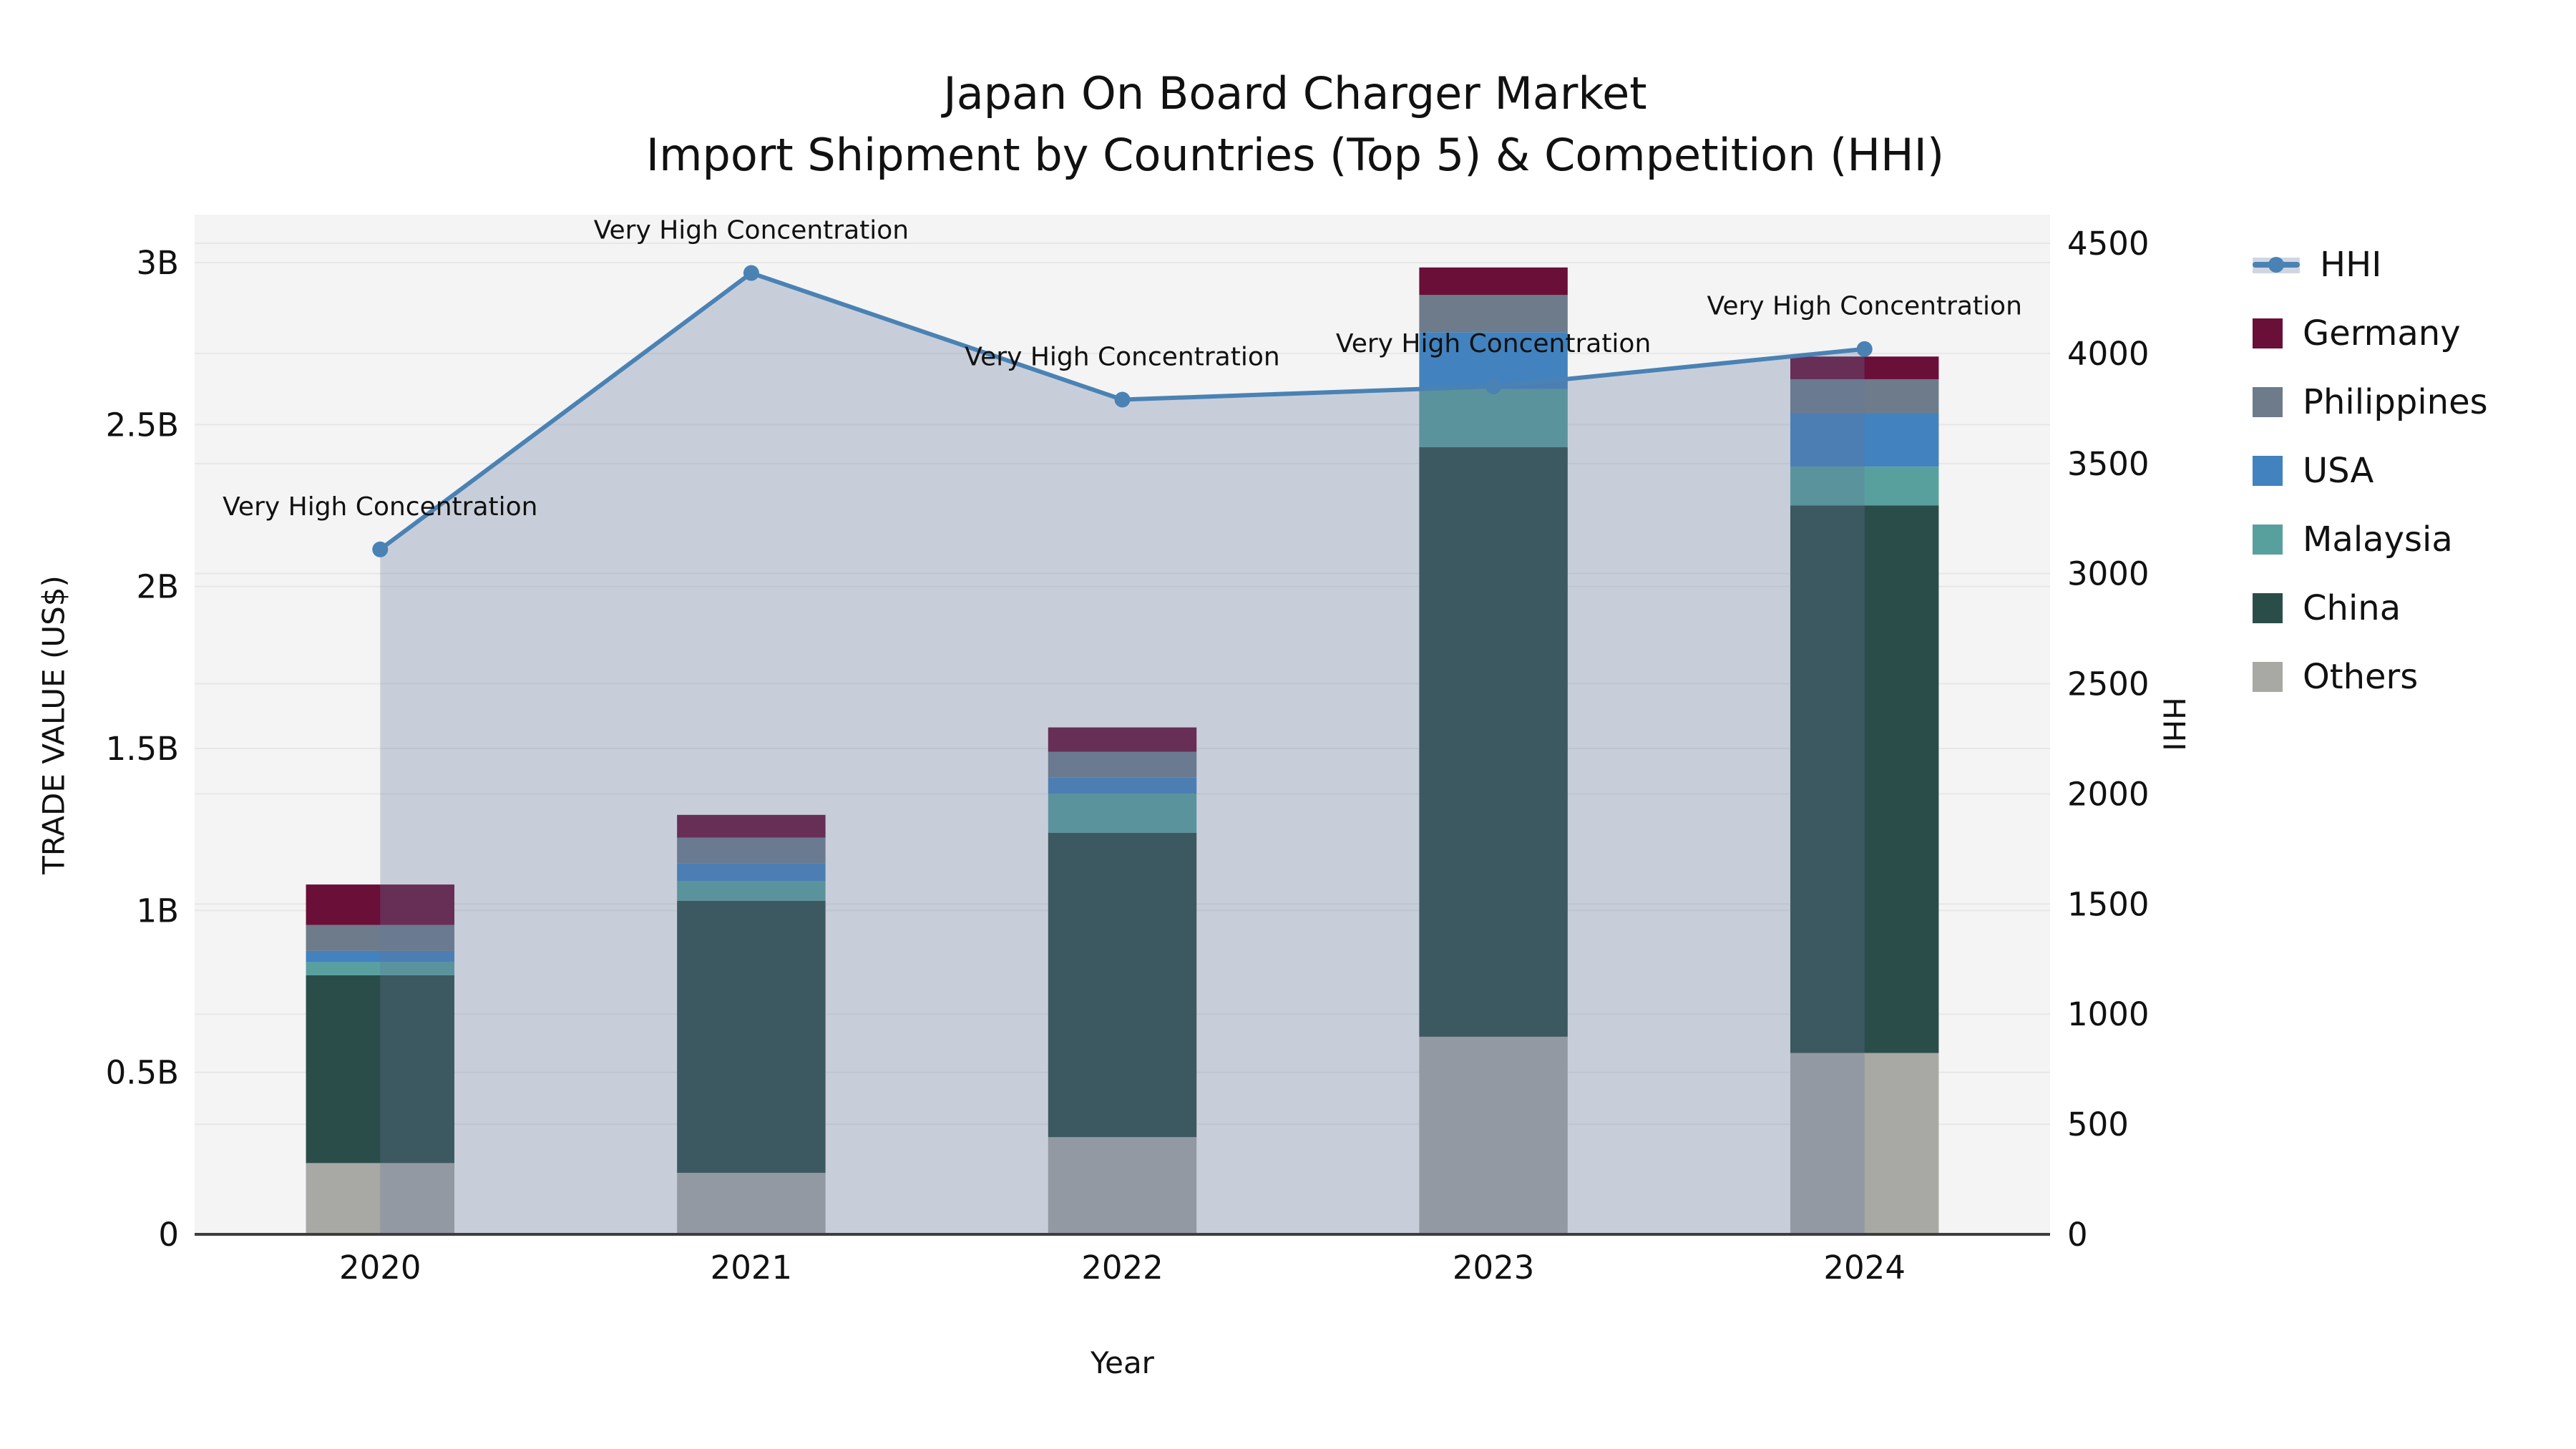 This screenshot has height=1449, width=2576. I want to click on bar-segment-malaysia-2024, so click(1864, 486).